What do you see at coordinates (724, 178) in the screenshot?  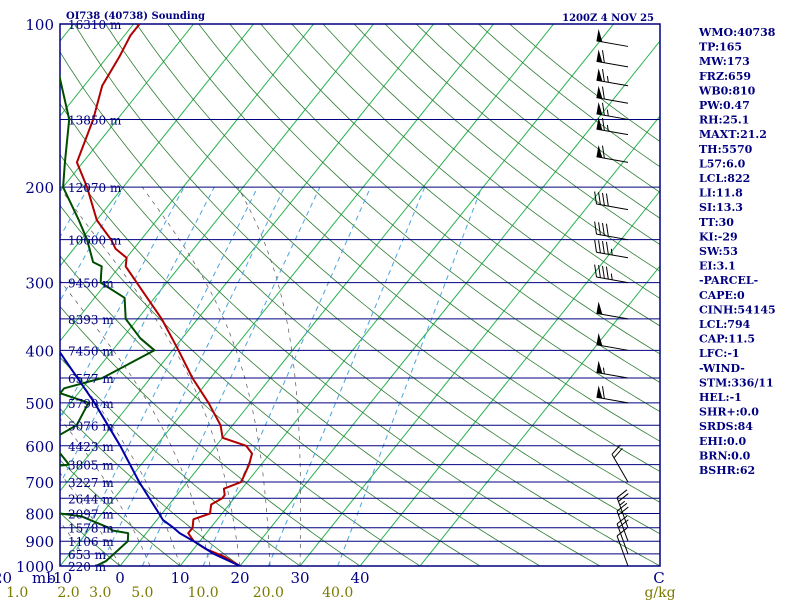 I see `index-value: LCL:822` at bounding box center [724, 178].